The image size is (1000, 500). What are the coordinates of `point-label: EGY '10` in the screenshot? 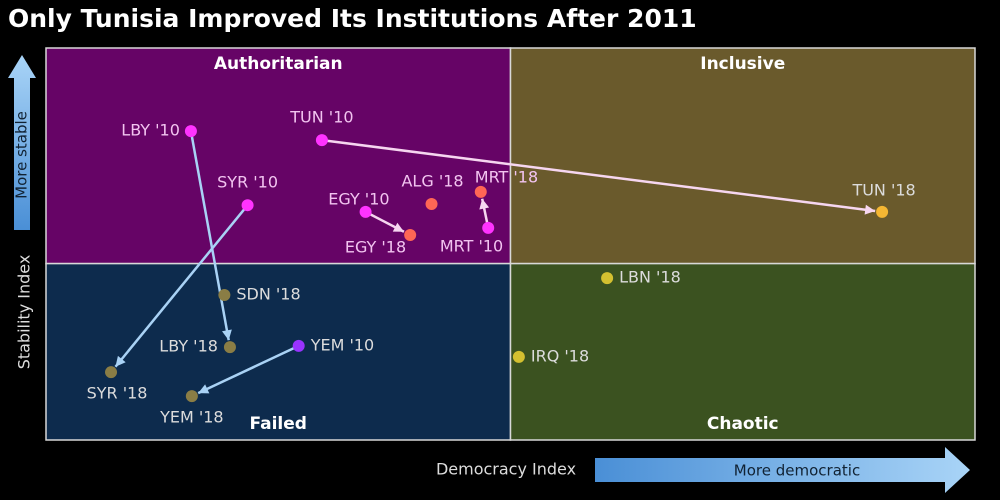 It's located at (358, 198).